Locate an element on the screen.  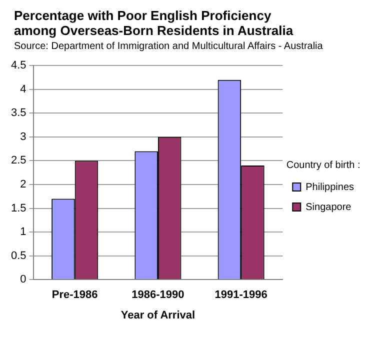
y-tick-label: 4.5 is located at coordinates (18, 66).